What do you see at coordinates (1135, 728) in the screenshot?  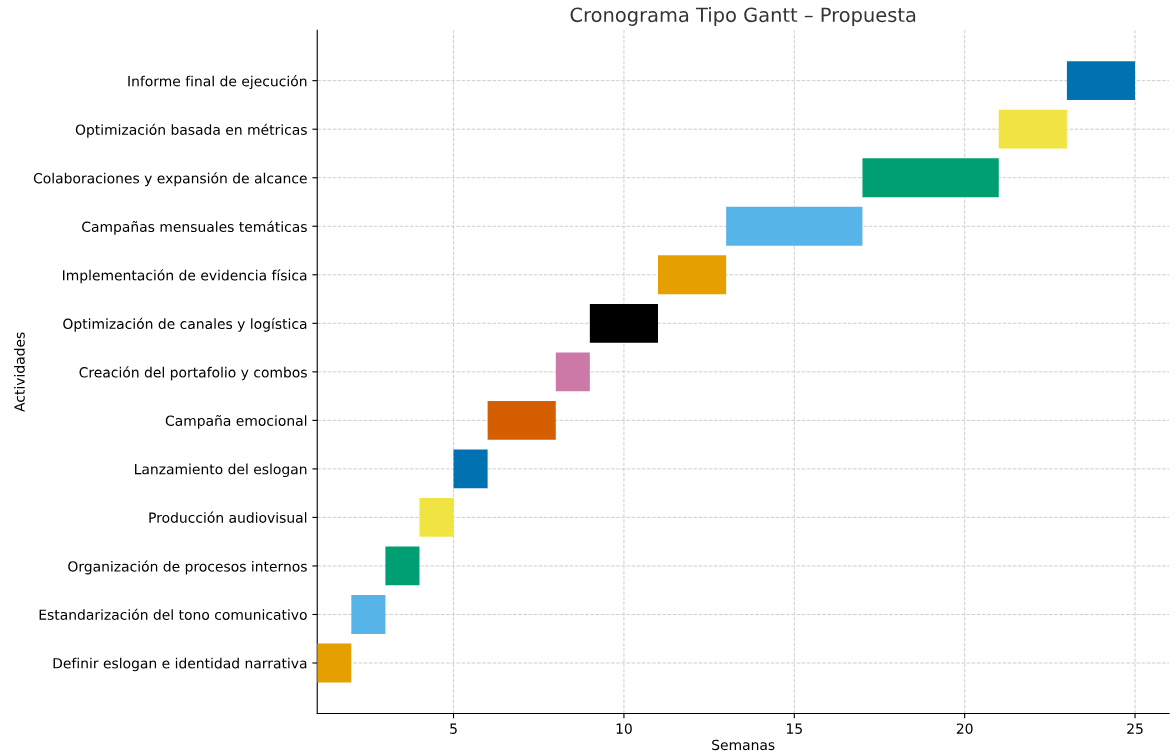 I see `x-tick-label: 25` at bounding box center [1135, 728].